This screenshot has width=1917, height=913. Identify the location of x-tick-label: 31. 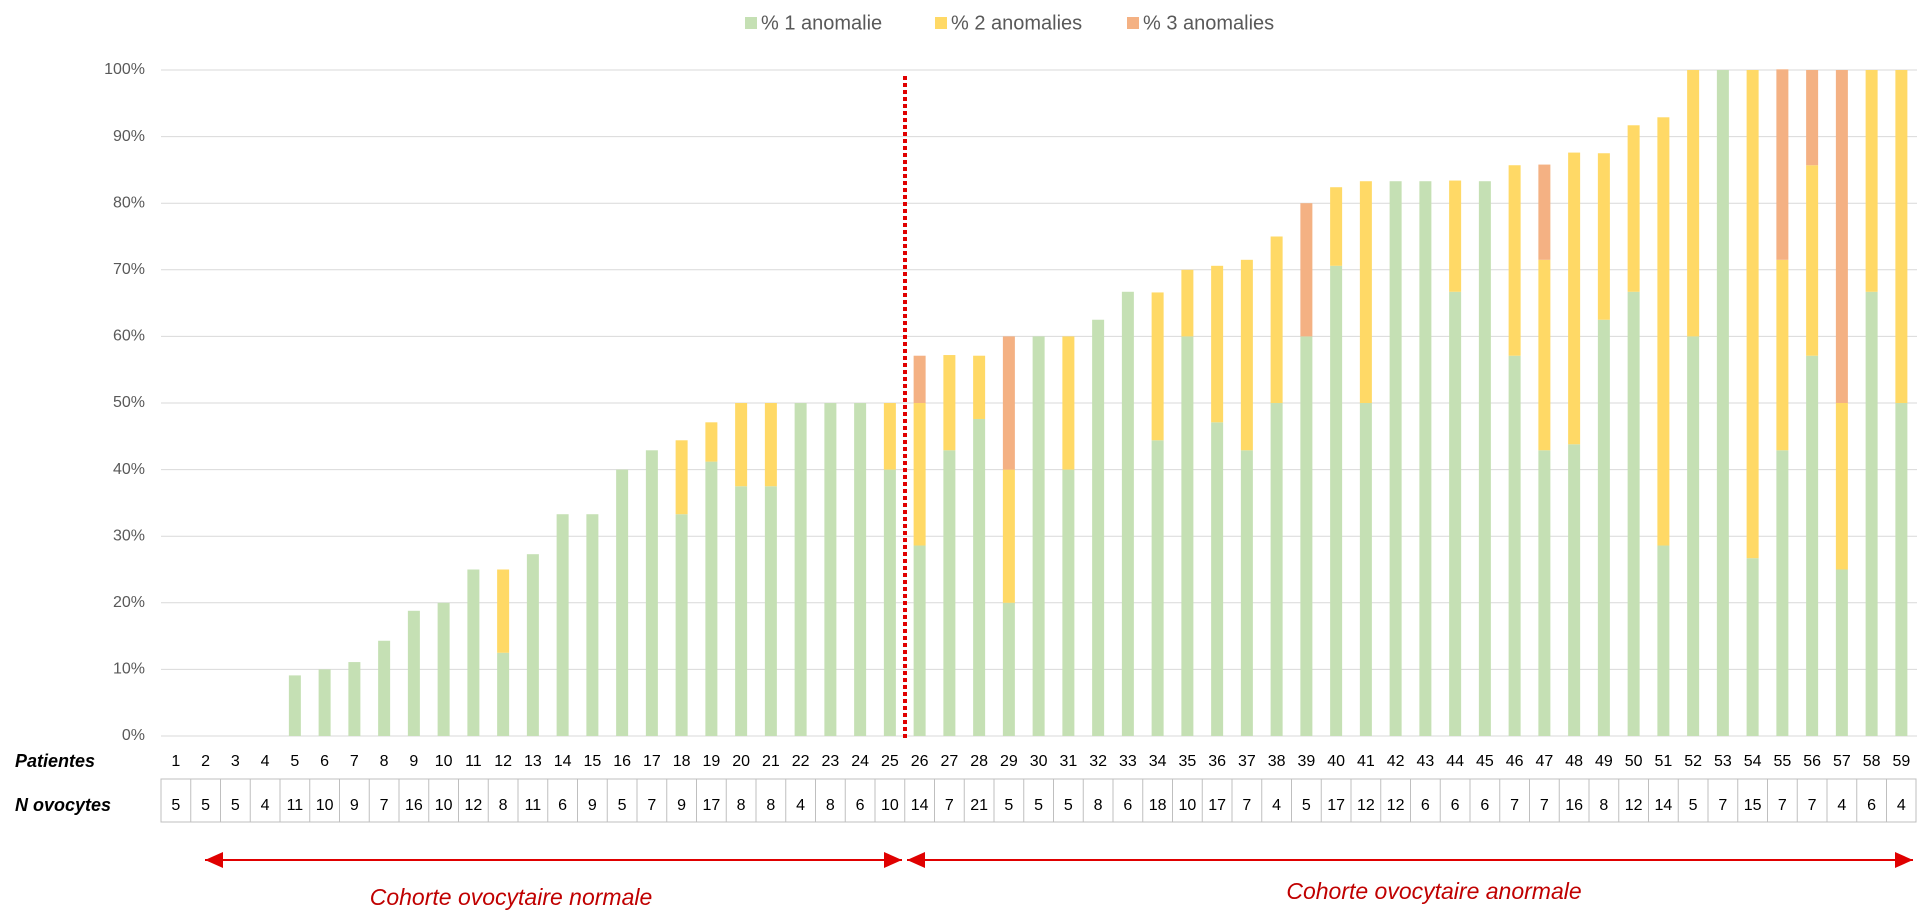
(1068, 761).